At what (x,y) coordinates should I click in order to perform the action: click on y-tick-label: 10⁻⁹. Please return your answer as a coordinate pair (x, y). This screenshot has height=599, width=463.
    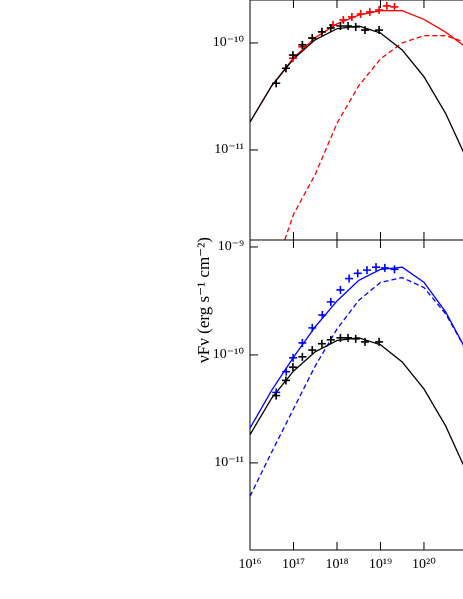
    Looking at the image, I should click on (231, 246).